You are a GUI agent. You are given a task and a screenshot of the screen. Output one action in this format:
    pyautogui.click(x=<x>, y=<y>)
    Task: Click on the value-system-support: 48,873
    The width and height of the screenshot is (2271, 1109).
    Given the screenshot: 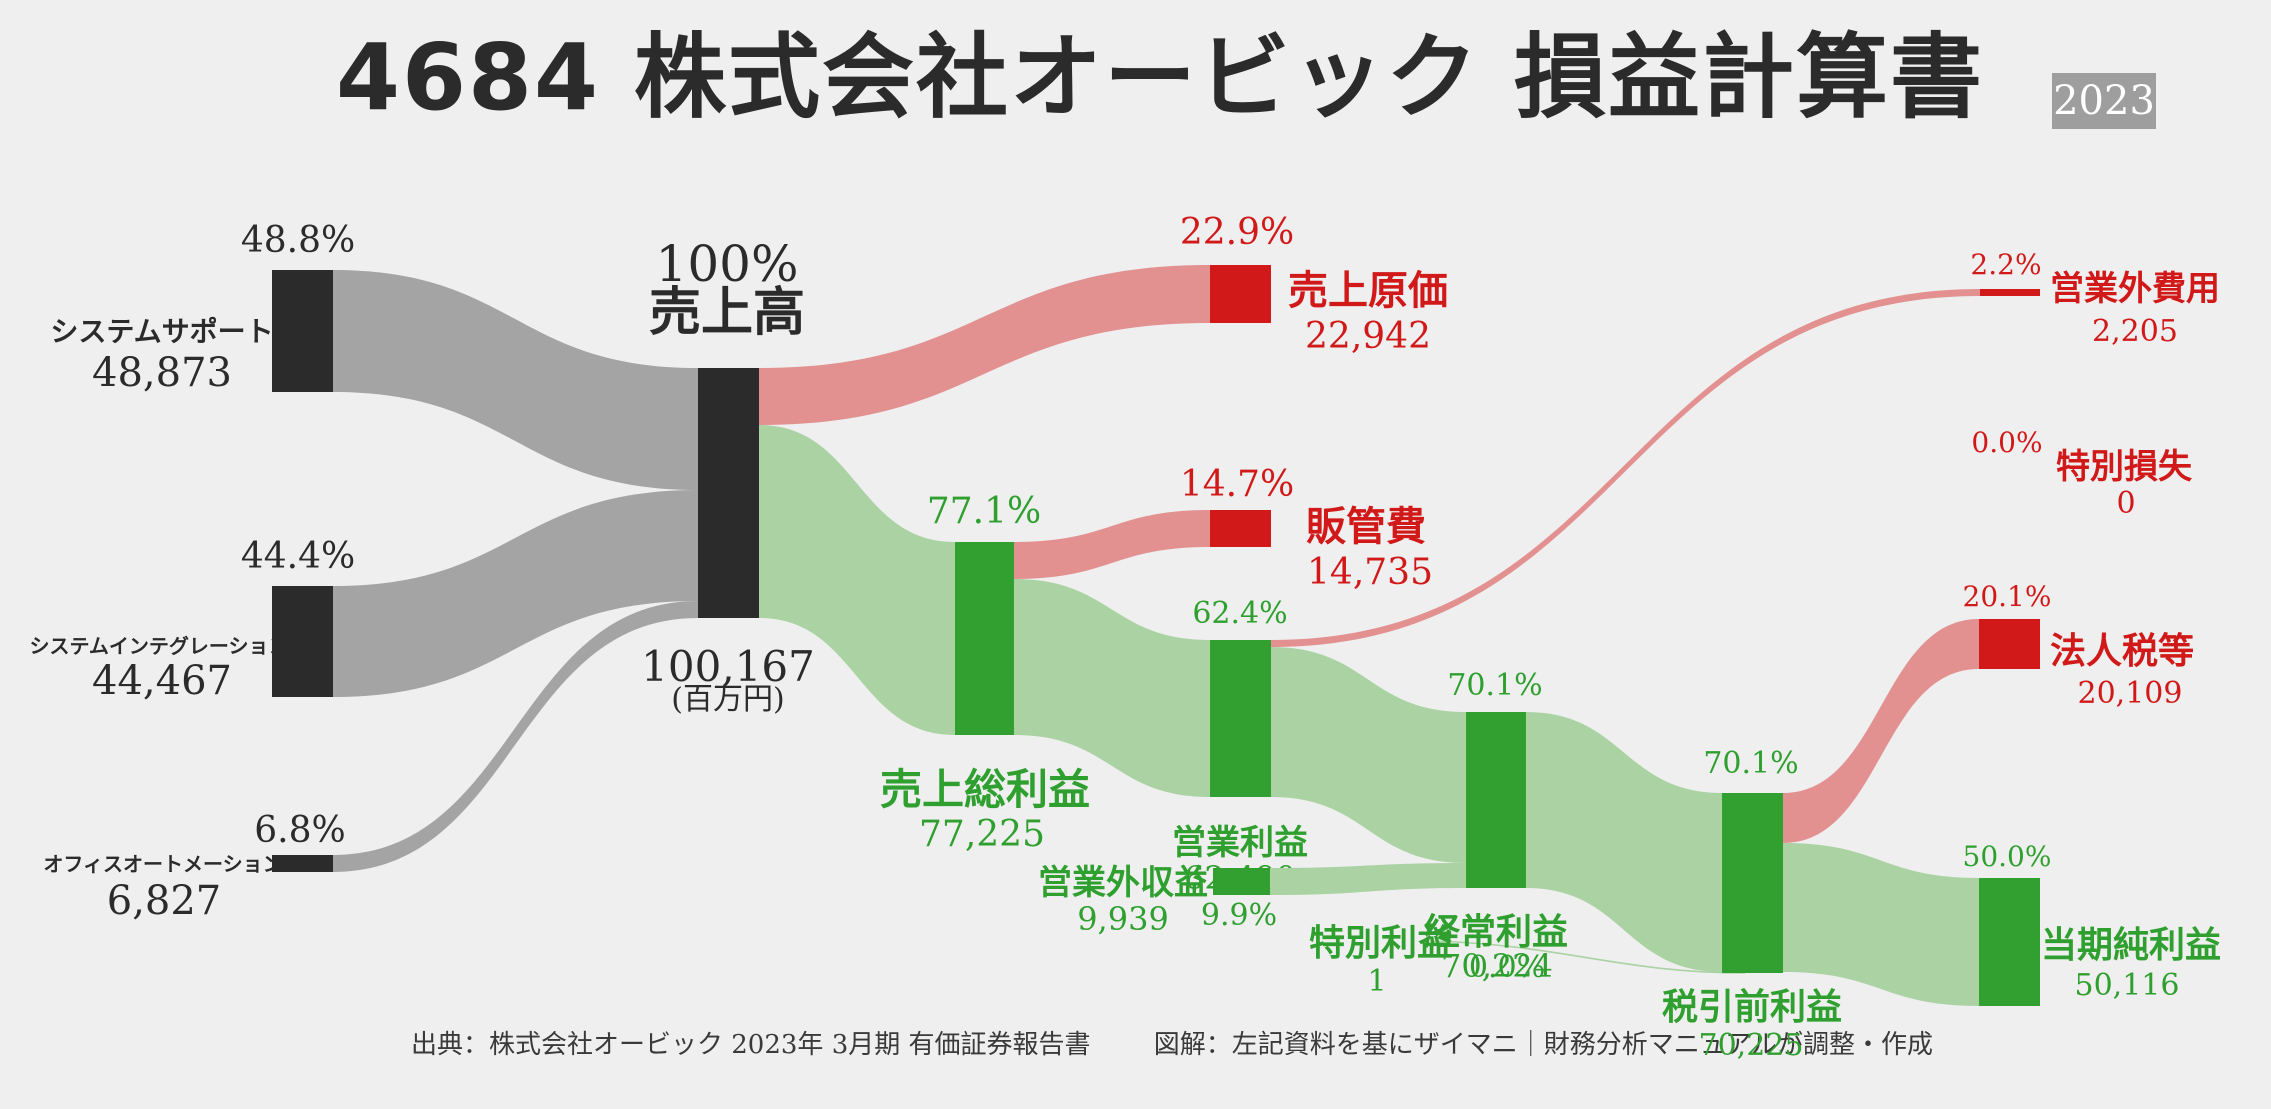 What is the action you would take?
    pyautogui.click(x=162, y=373)
    